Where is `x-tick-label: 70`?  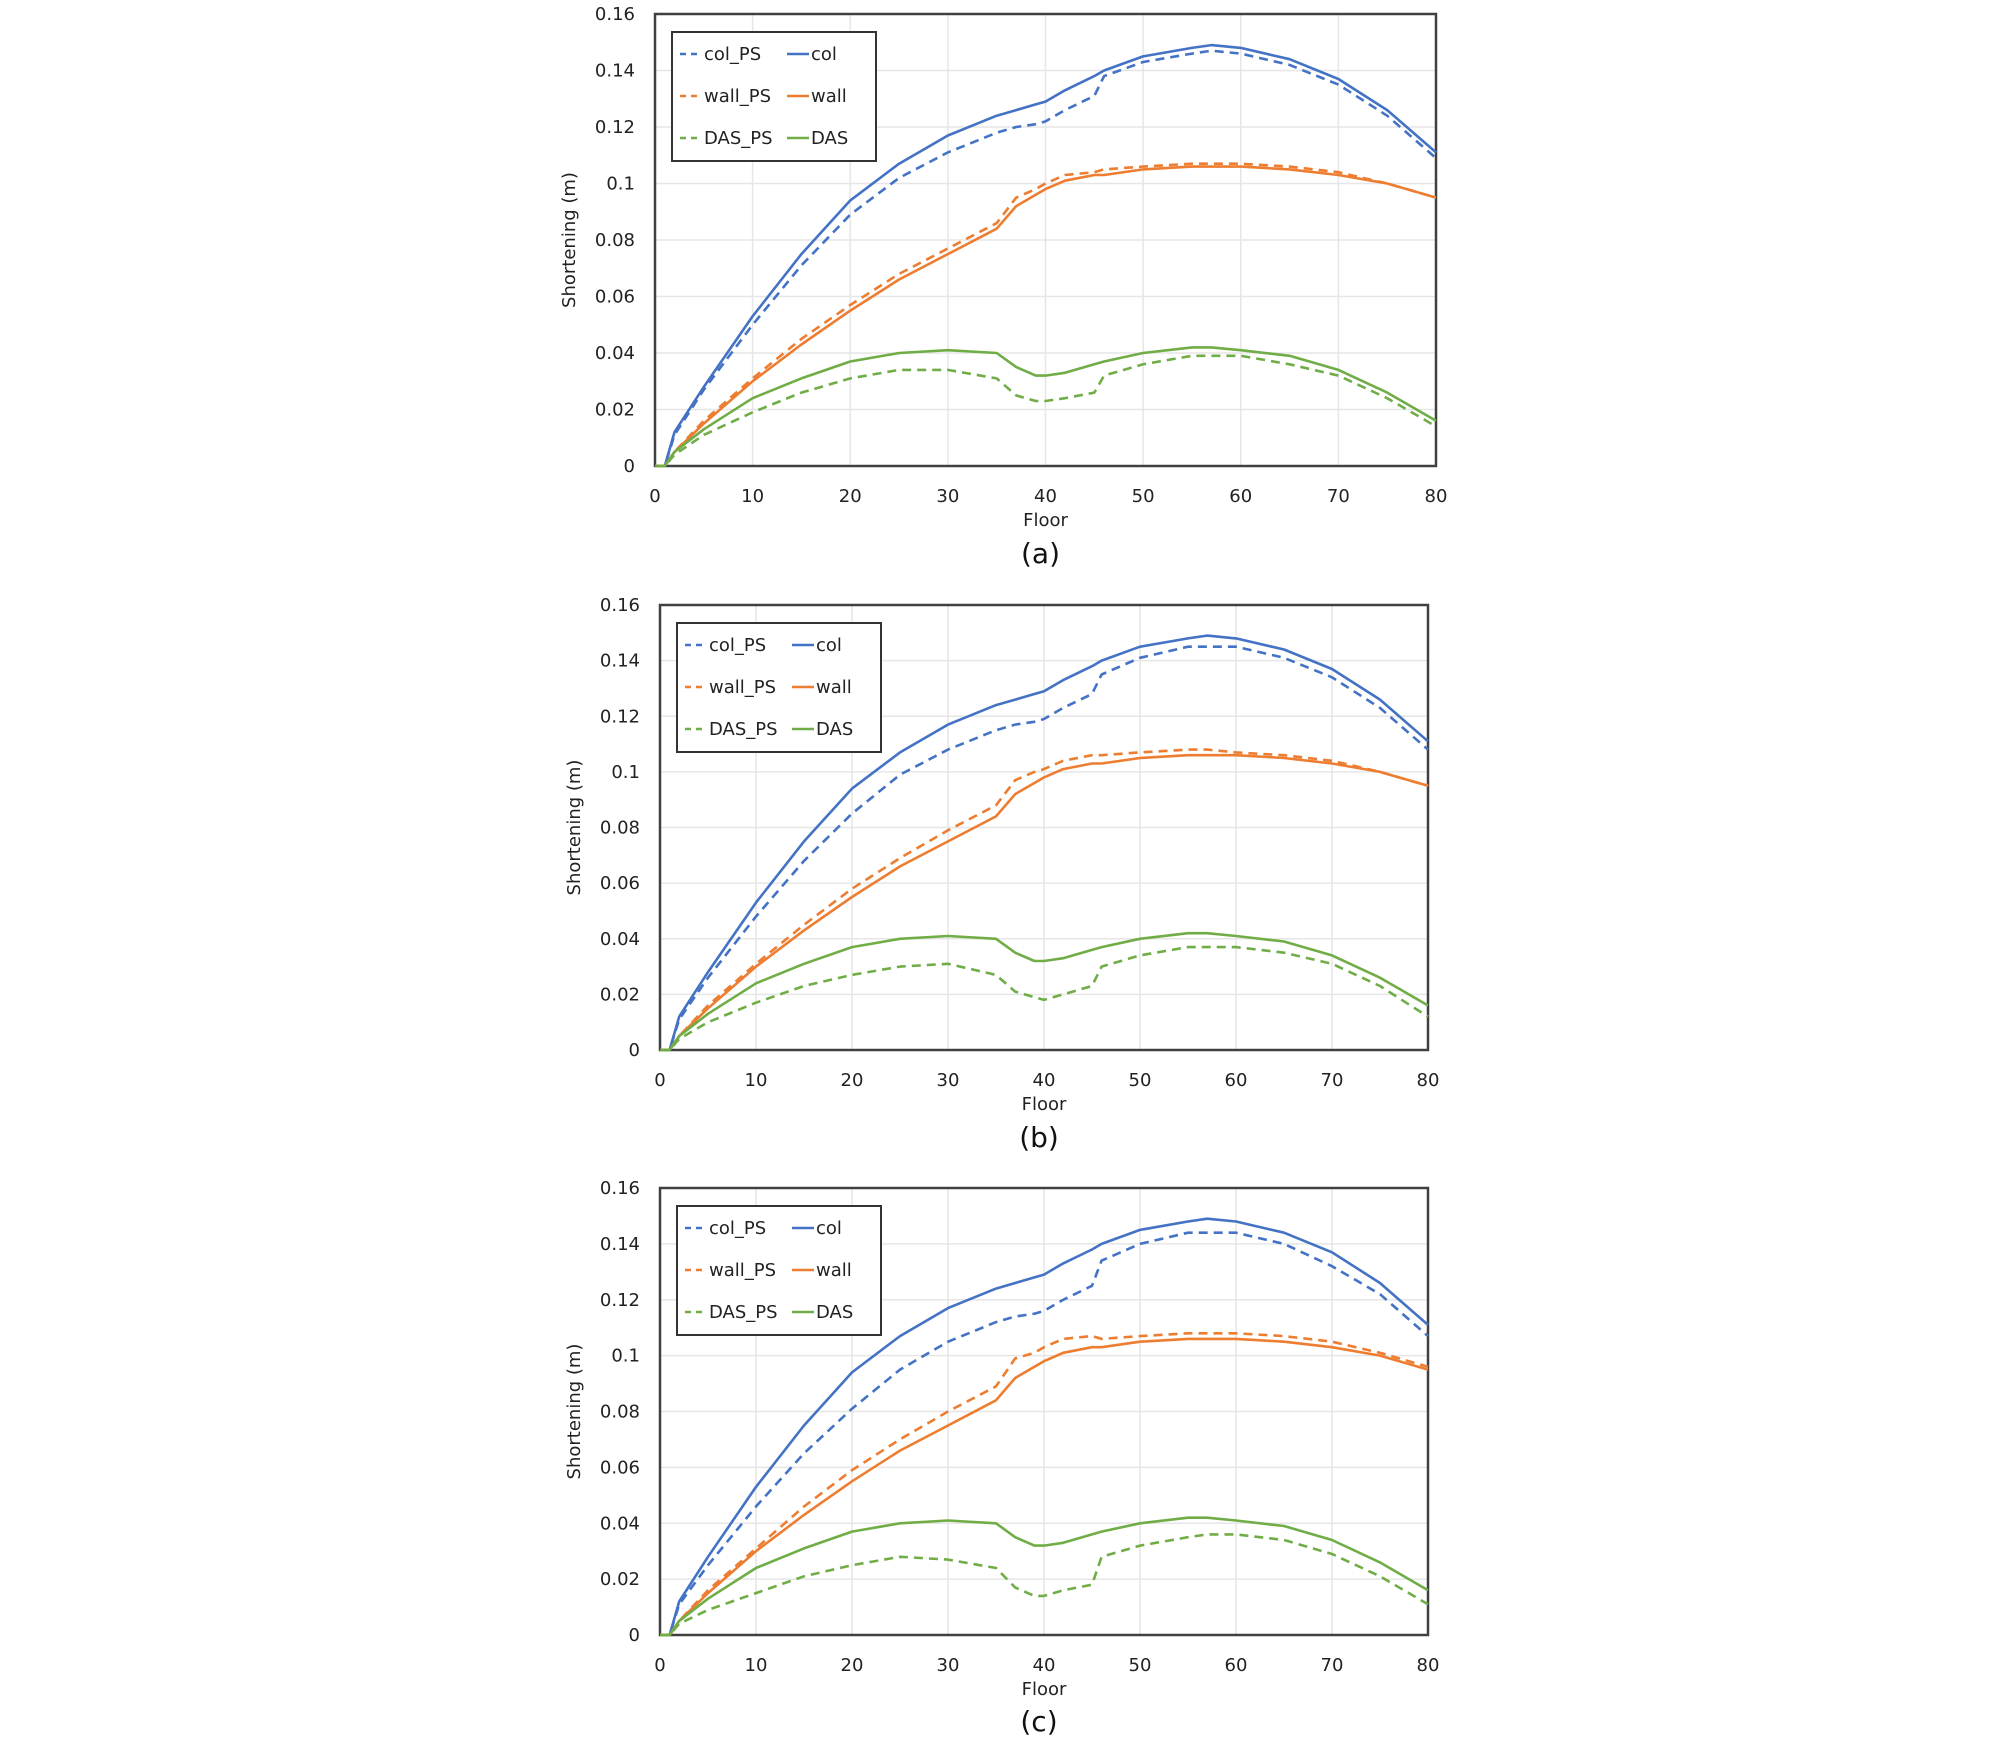
x-tick-label: 70 is located at coordinates (1332, 1080).